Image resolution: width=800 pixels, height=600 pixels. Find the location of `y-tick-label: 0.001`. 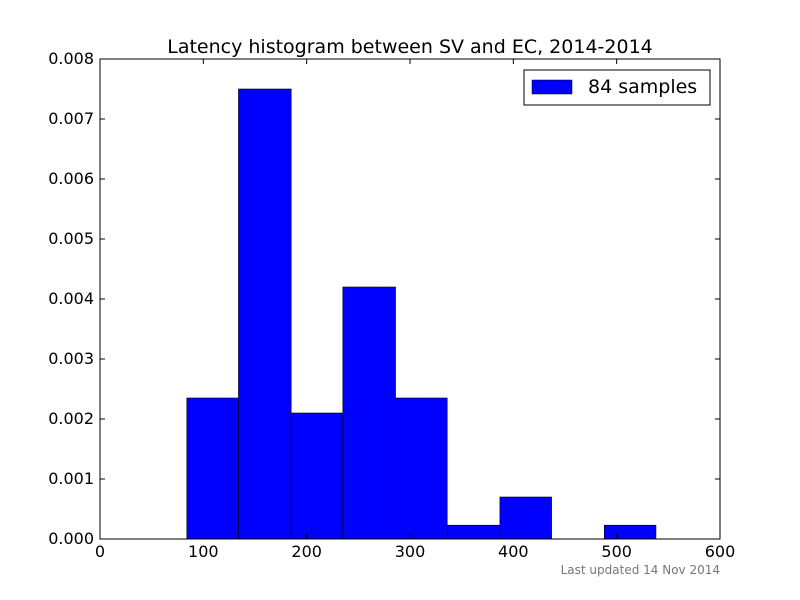

y-tick-label: 0.001 is located at coordinates (71, 478).